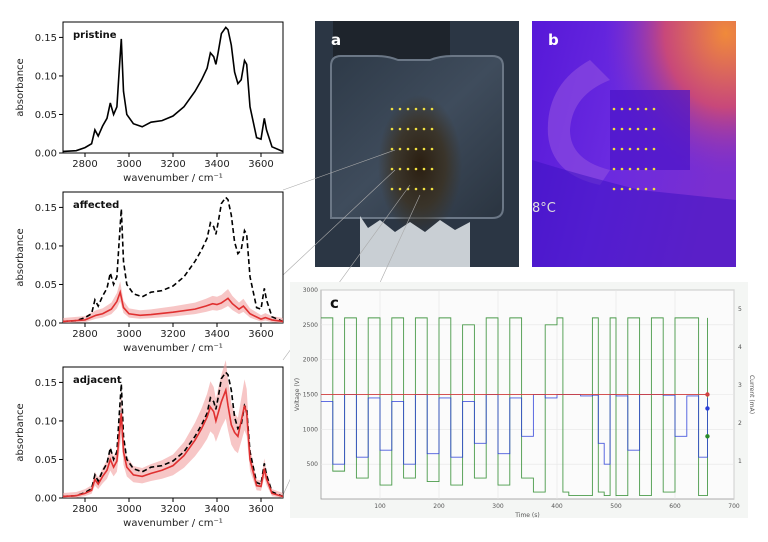 Image resolution: width=768 pixels, height=542 pixels. Describe the element at coordinates (310, 360) in the screenshot. I see `y-tick-label: 2000` at that location.